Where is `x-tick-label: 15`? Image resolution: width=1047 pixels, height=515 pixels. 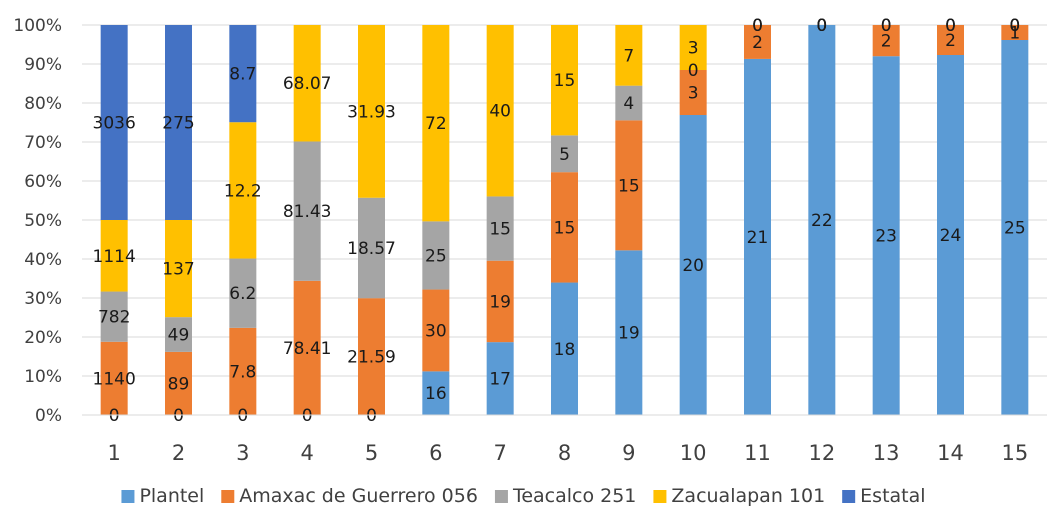
x-tick-label: 15 is located at coordinates (1014, 453).